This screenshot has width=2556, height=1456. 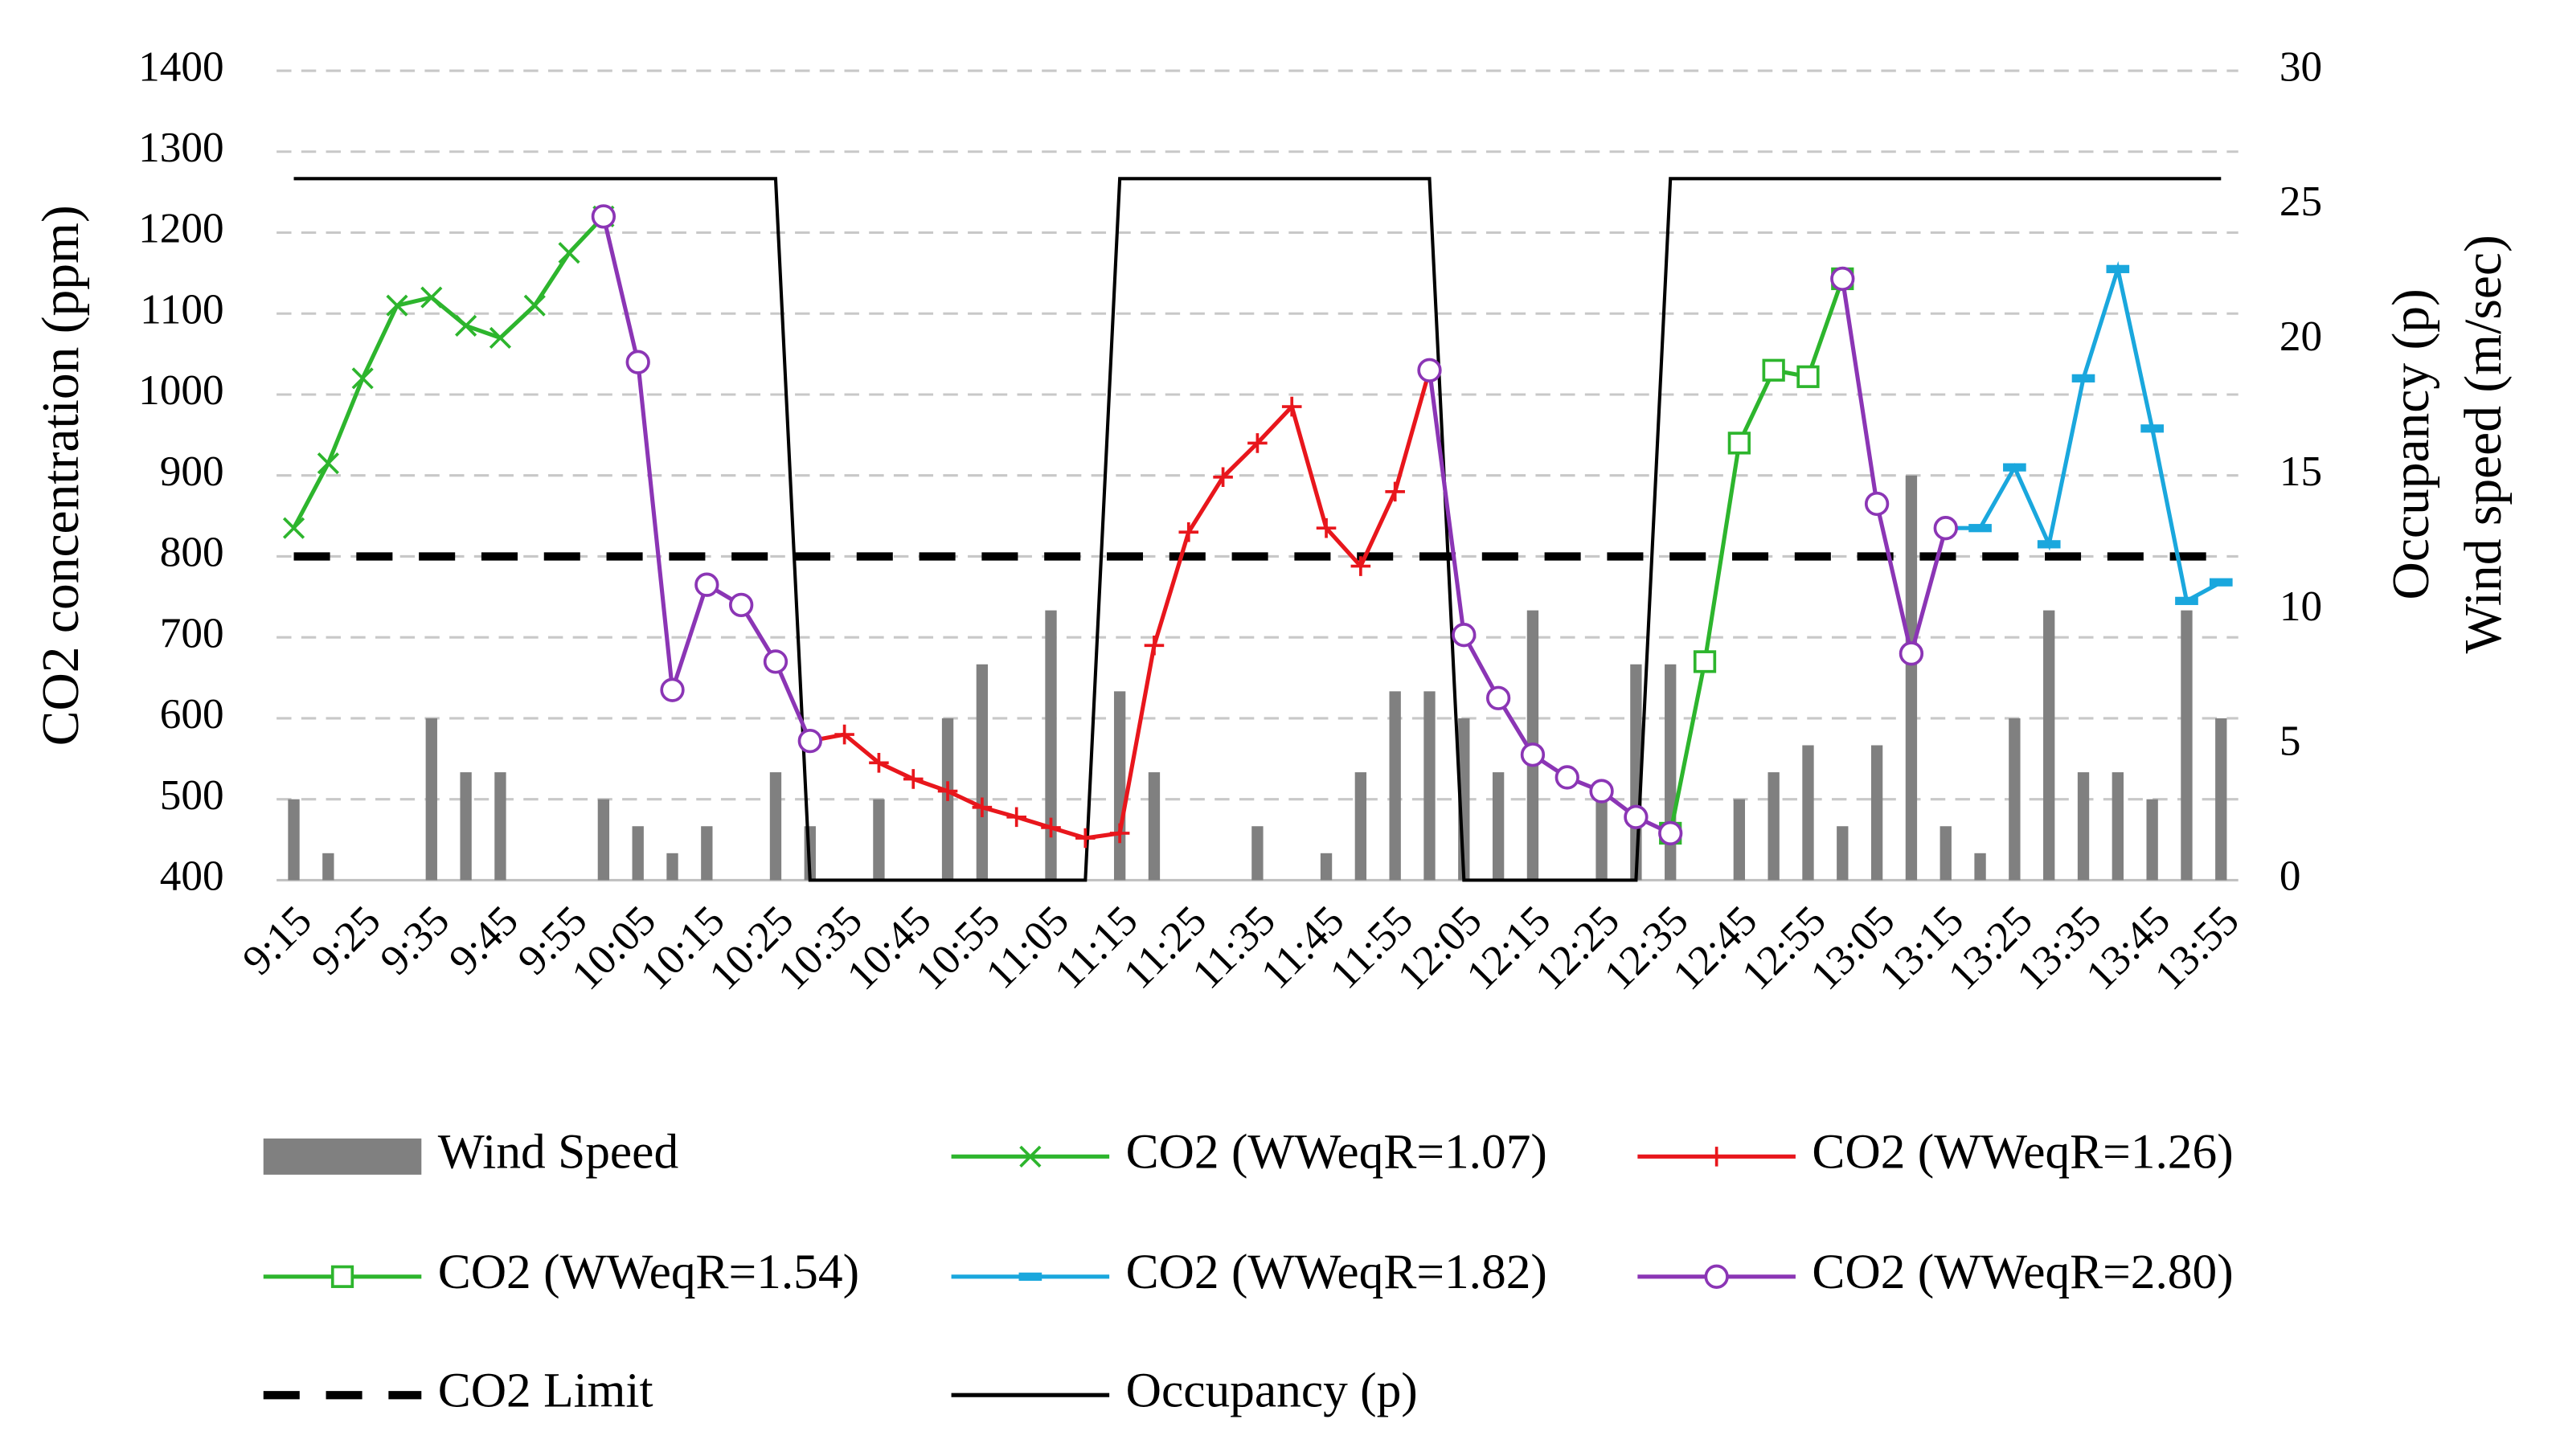 What do you see at coordinates (192, 876) in the screenshot?
I see `y-tick-label: 400` at bounding box center [192, 876].